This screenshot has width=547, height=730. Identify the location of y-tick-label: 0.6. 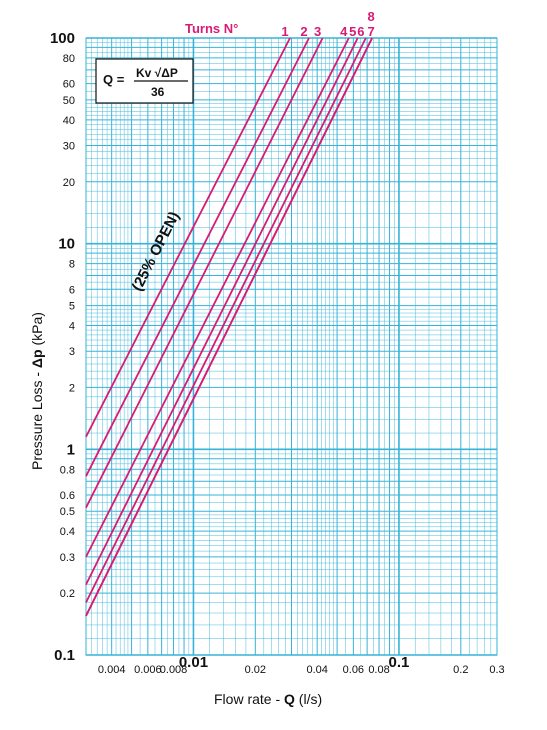
(67, 496).